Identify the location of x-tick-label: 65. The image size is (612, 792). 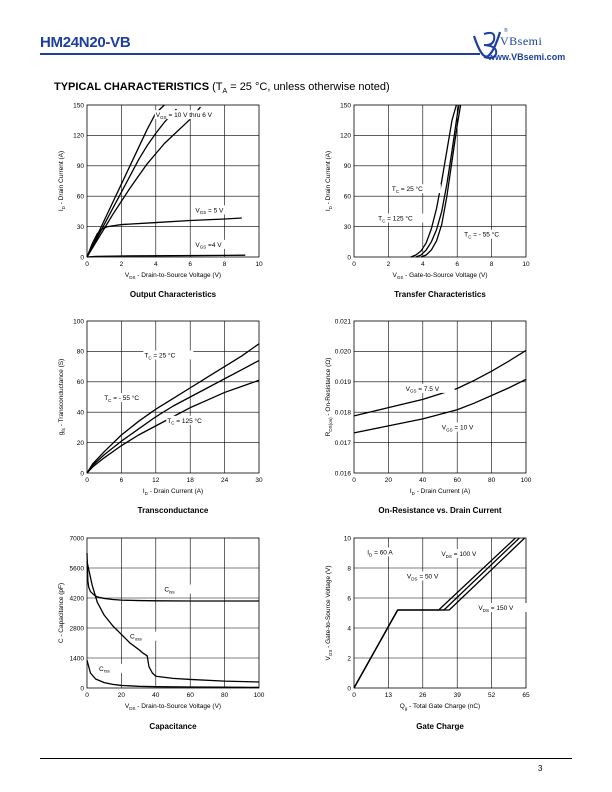
(526, 695).